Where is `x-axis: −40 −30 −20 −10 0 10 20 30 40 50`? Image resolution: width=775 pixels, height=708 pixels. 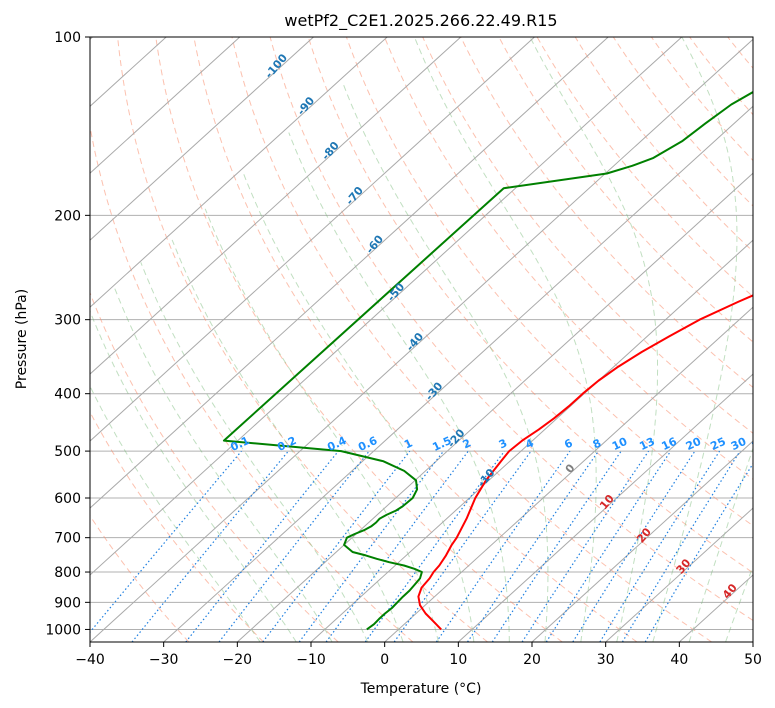 x-axis: −40 −30 −20 −10 0 10 20 30 40 50 is located at coordinates (418, 655).